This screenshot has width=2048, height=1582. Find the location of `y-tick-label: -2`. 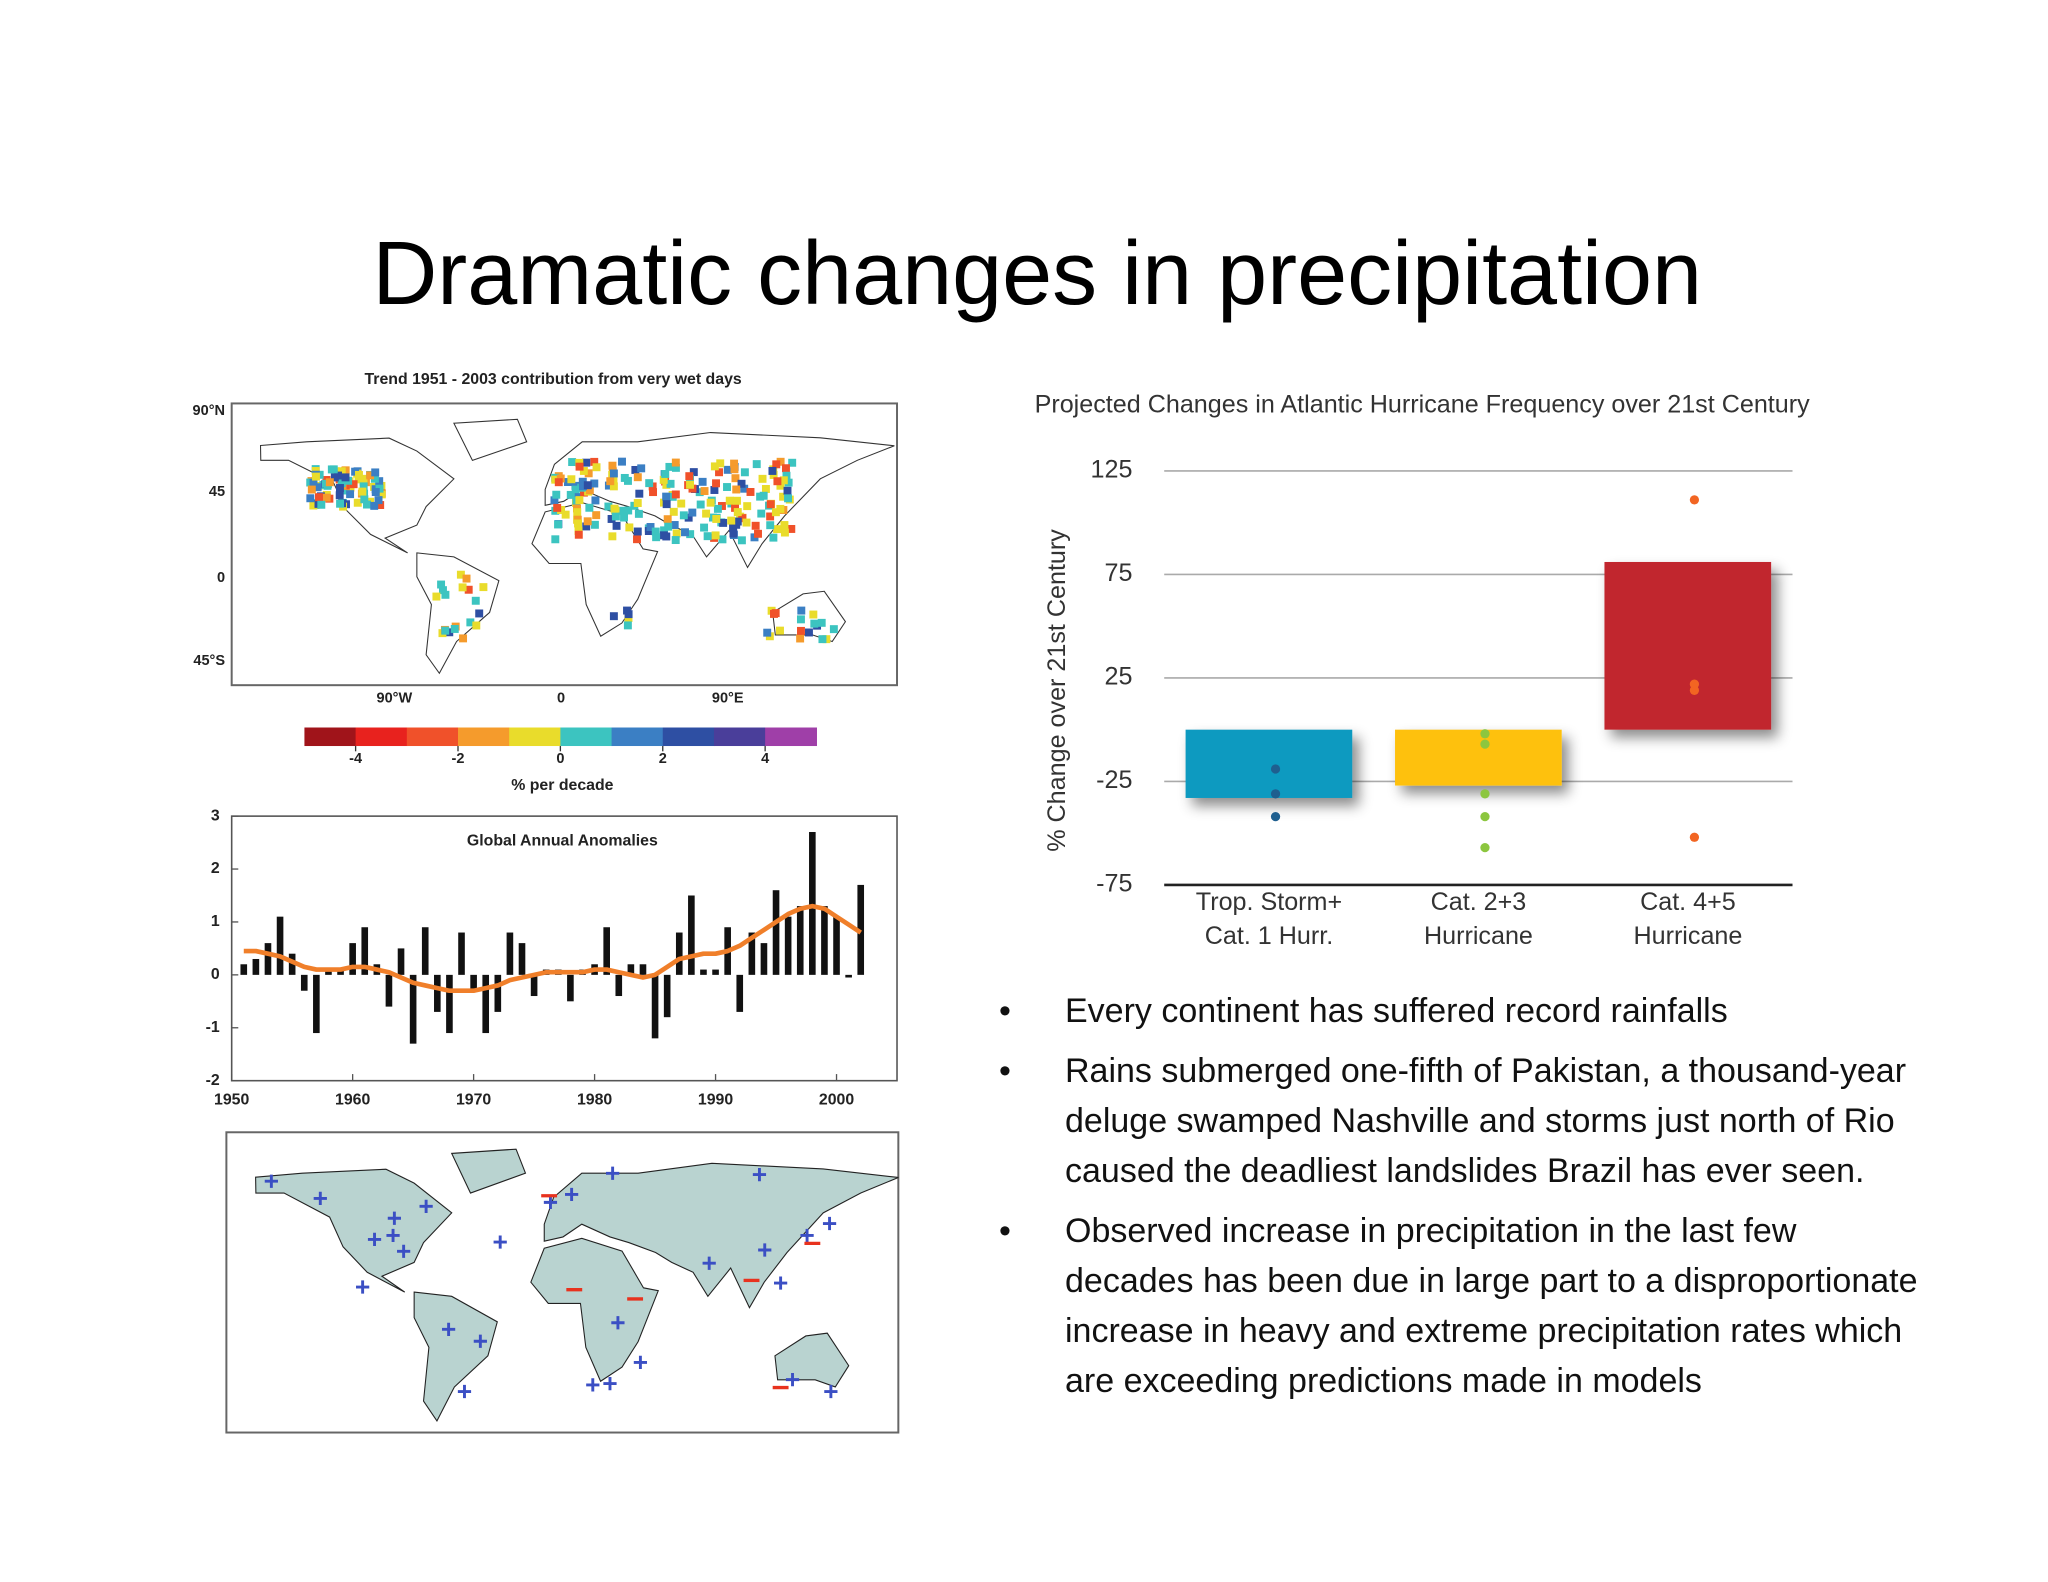

y-tick-label: -2 is located at coordinates (213, 1080).